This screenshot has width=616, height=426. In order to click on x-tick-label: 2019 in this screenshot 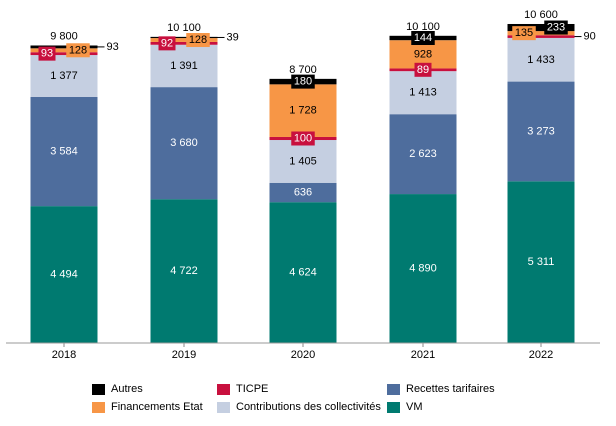, I will do `click(184, 355)`.